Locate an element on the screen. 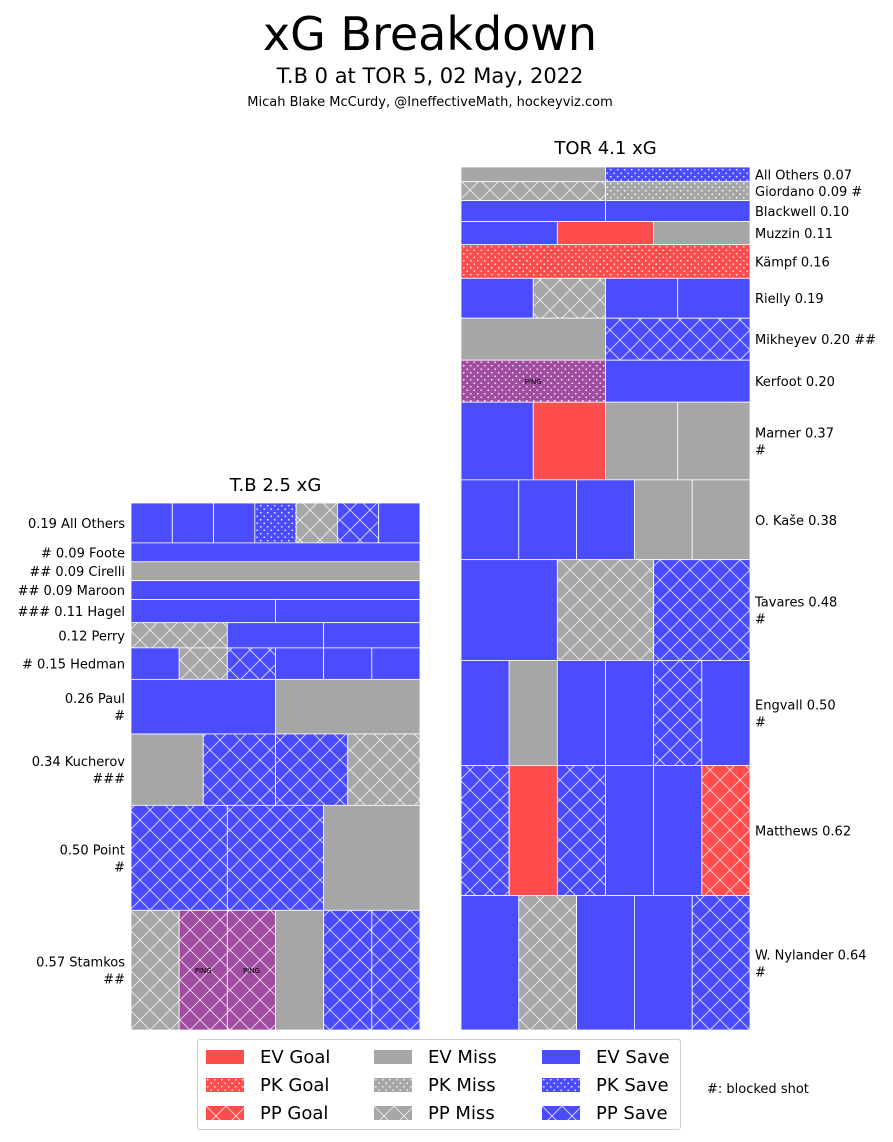 Image resolution: width=893 pixels, height=1142 pixels. player-row-0-09-cirelli: ## 0.09 Cirelli is located at coordinates (225, 571).